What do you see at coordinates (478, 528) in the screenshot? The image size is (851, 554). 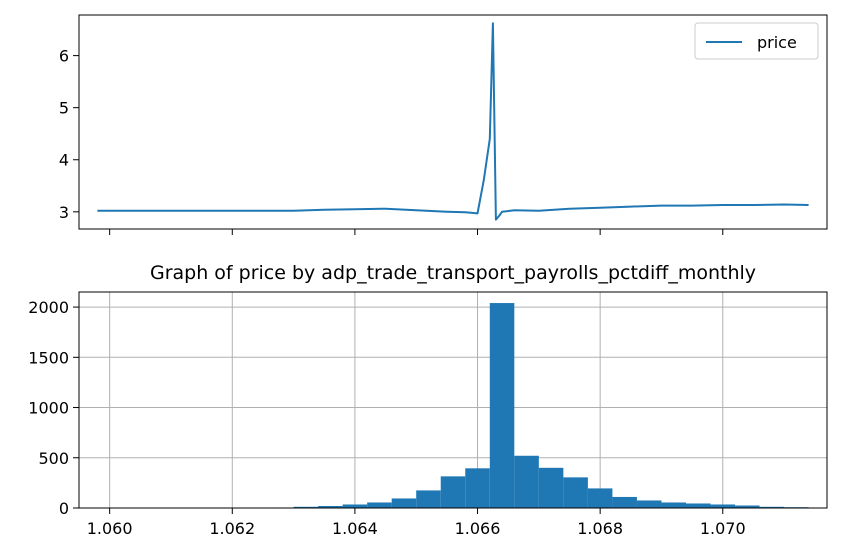 I see `histogram-x-tick-label: 1.066` at bounding box center [478, 528].